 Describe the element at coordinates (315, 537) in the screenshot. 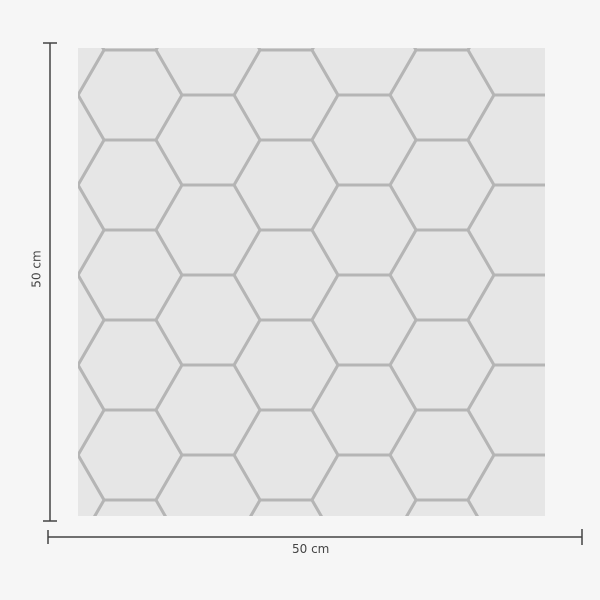

I see `width-dimension-line` at that location.